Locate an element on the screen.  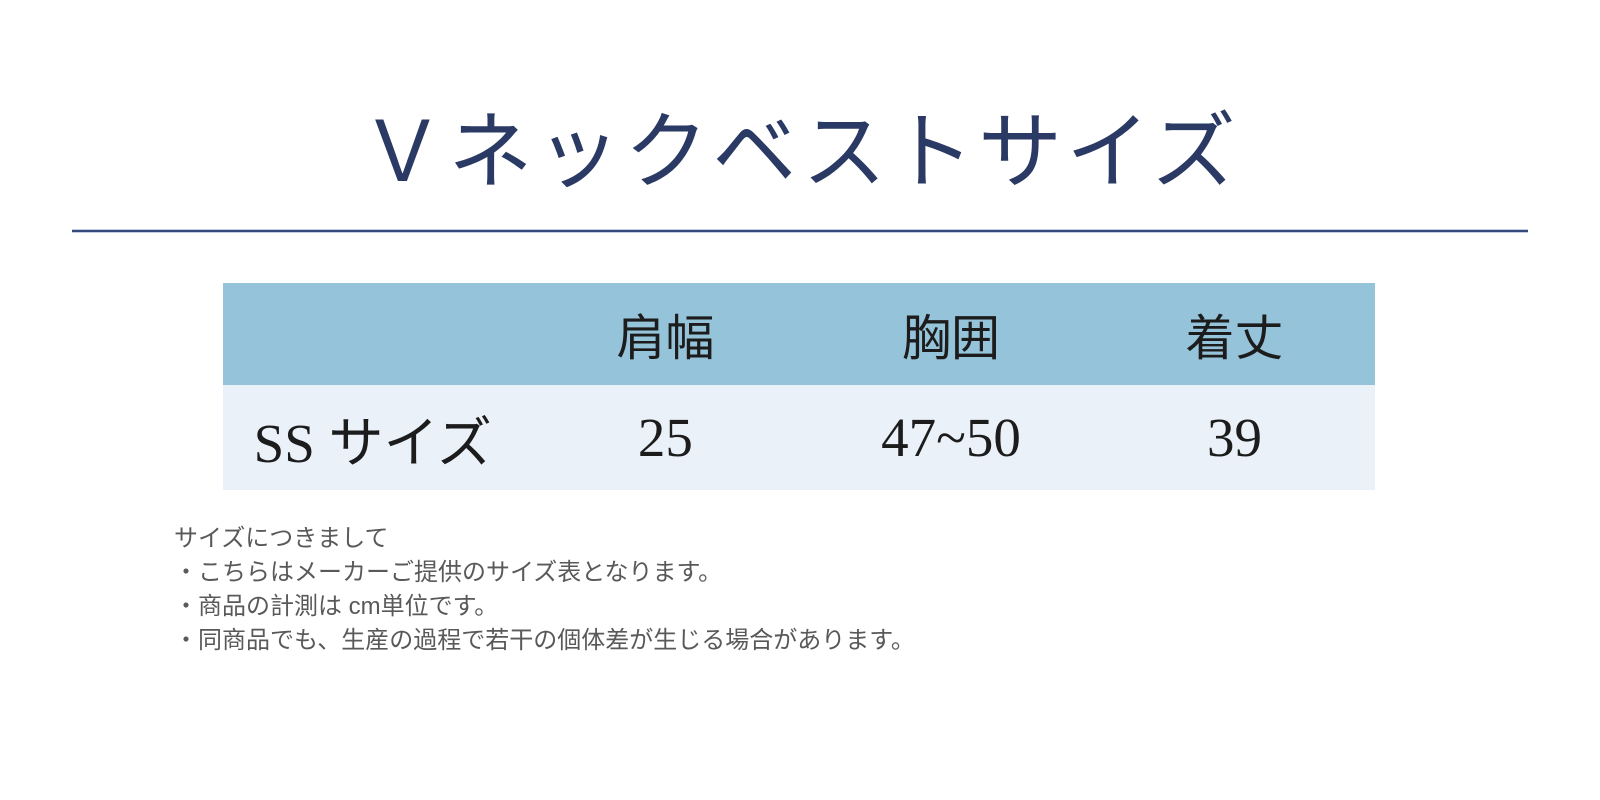
header-cell-shoulder-width: 肩幅 is located at coordinates (665, 334).